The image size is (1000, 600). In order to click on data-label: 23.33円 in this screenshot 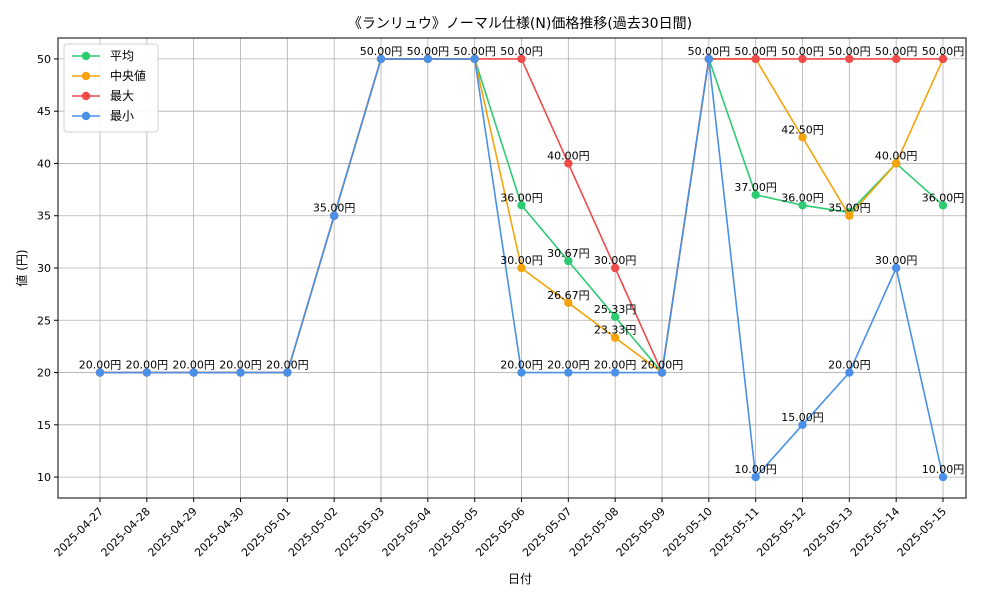, I will do `click(615, 330)`.